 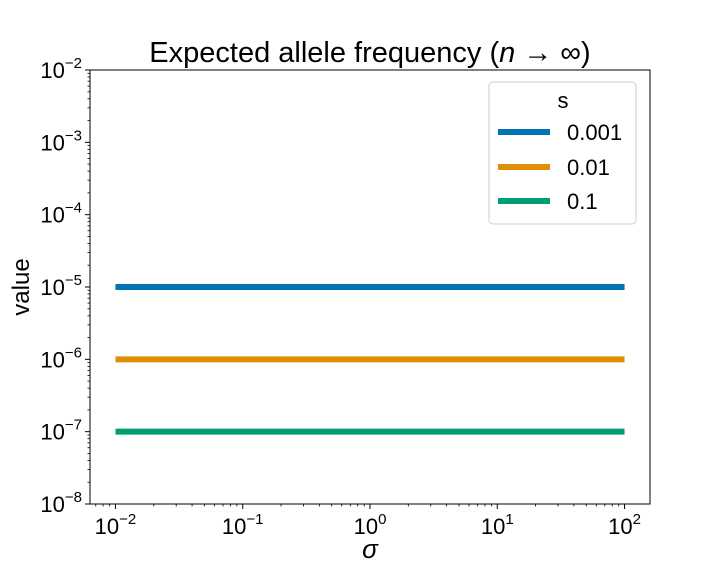 I want to click on x-axis-ticks: 10⁻² 10⁻¹ 10⁰ 10¹ 10², so click(x=368, y=521).